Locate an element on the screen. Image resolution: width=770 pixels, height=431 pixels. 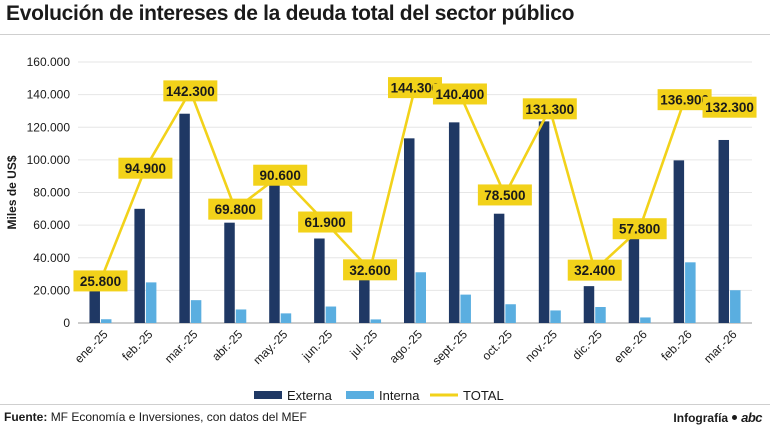
total-label-text: 131.300 is located at coordinates (549, 109).